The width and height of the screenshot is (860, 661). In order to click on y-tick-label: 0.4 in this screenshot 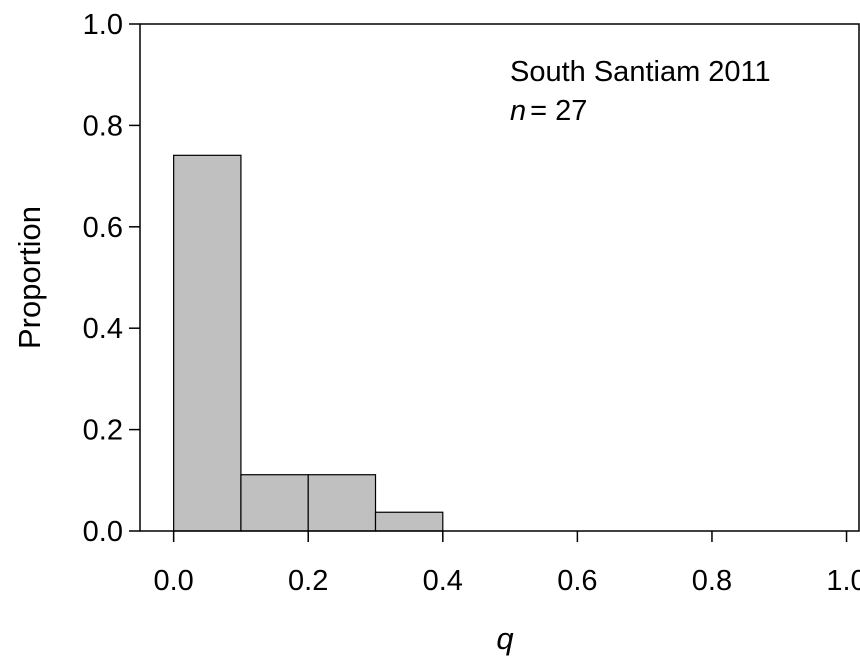, I will do `click(103, 329)`.